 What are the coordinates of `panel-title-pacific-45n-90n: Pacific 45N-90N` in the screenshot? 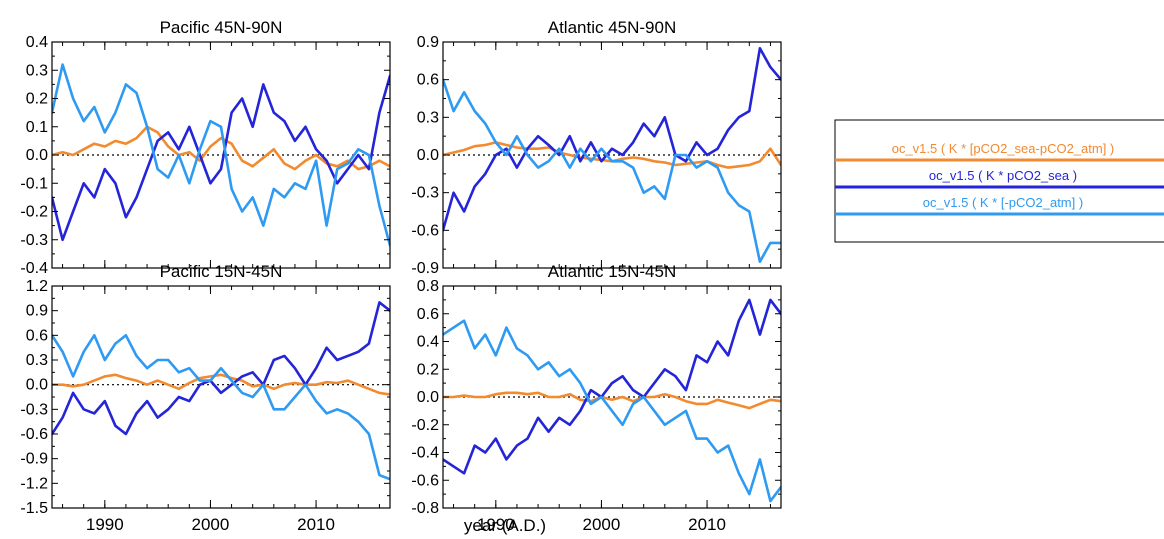 It's located at (221, 27).